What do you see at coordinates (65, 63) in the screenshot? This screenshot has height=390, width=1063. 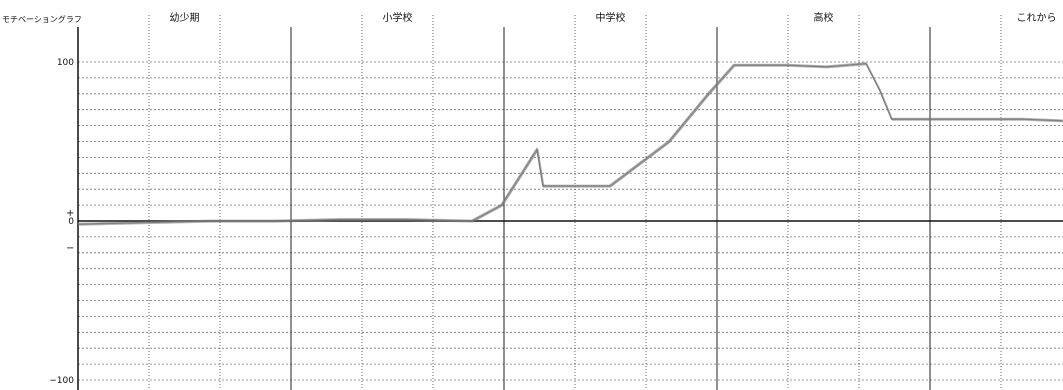 I see `y-tick-label: 100` at bounding box center [65, 63].